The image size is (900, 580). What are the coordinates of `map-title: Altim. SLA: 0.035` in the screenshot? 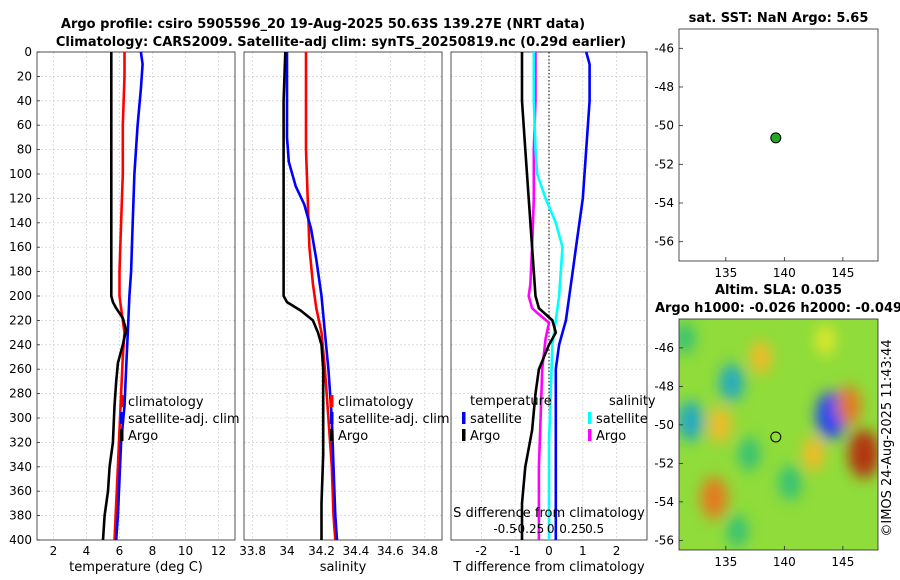 It's located at (778, 290).